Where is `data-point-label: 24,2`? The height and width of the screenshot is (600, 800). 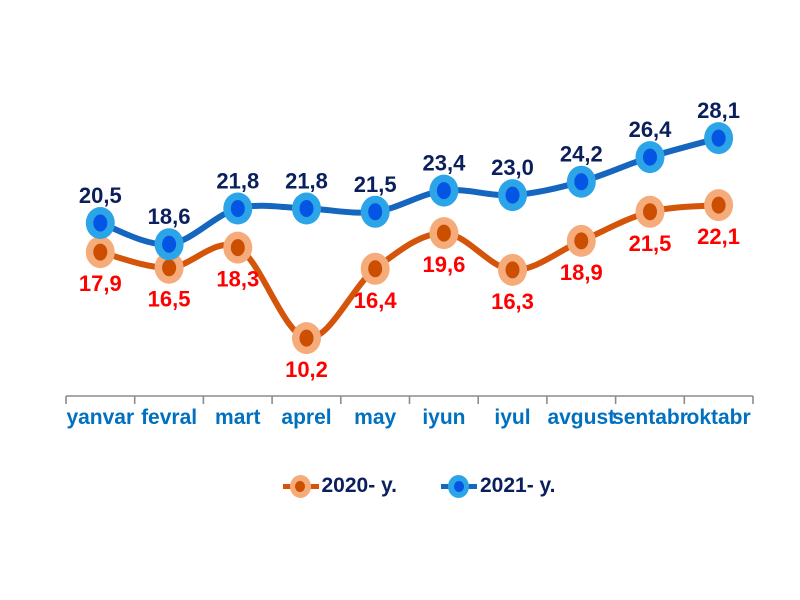 data-point-label: 24,2 is located at coordinates (581, 154).